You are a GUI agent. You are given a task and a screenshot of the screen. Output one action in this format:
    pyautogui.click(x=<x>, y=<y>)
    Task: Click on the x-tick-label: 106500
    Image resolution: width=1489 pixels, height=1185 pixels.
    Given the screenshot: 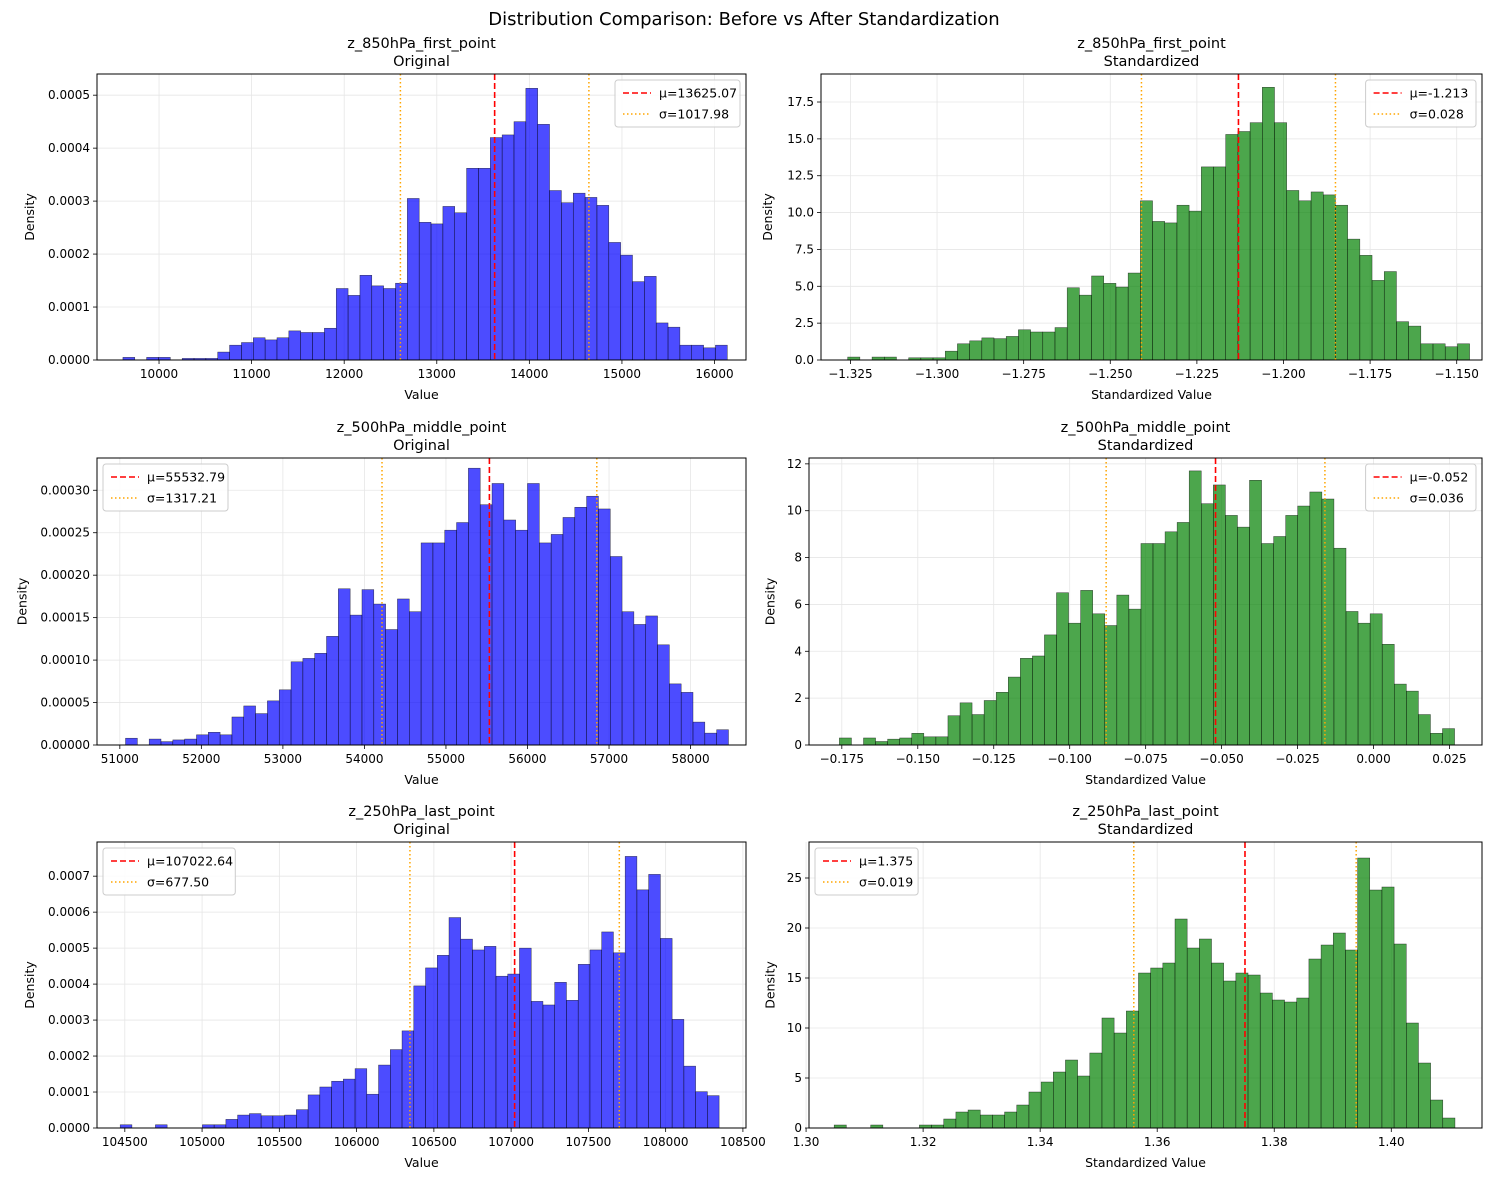 What is the action you would take?
    pyautogui.click(x=434, y=1142)
    